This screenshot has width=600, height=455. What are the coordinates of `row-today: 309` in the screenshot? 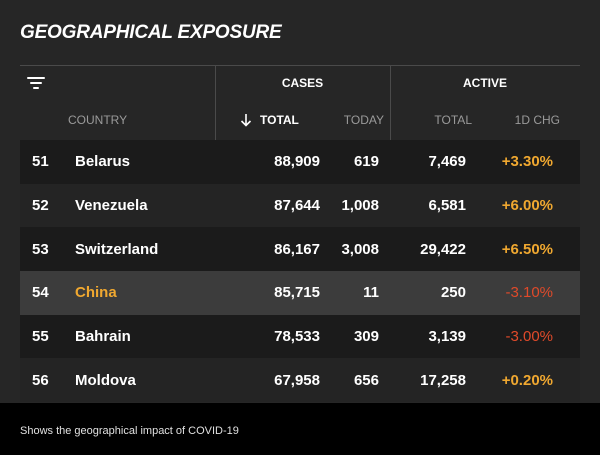 It's located at (366, 337).